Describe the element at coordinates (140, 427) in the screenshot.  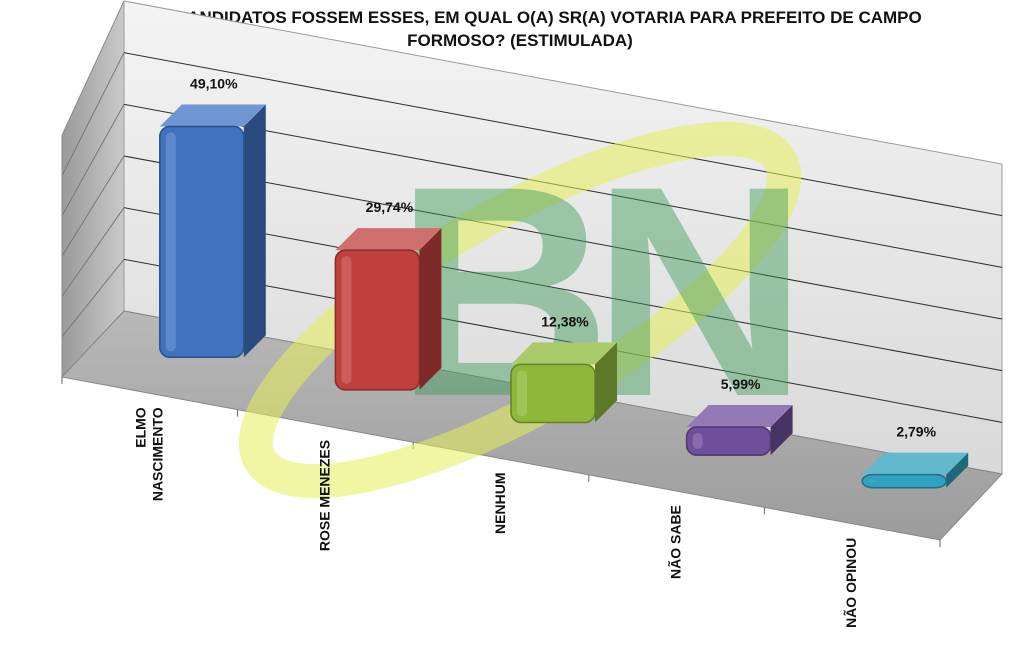
I see `category-label: ELMO` at that location.